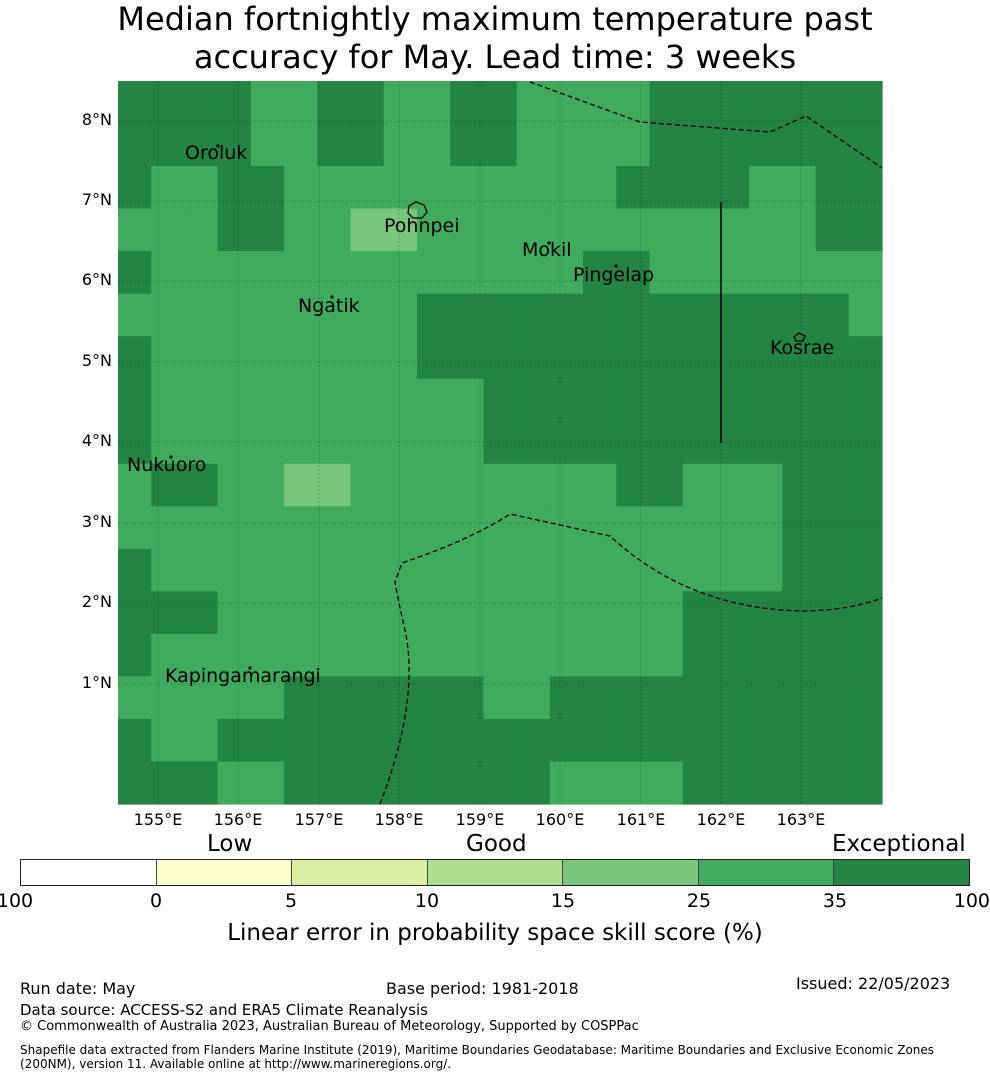 The image size is (990, 1080). I want to click on colorbar-tick-5: 25, so click(699, 901).